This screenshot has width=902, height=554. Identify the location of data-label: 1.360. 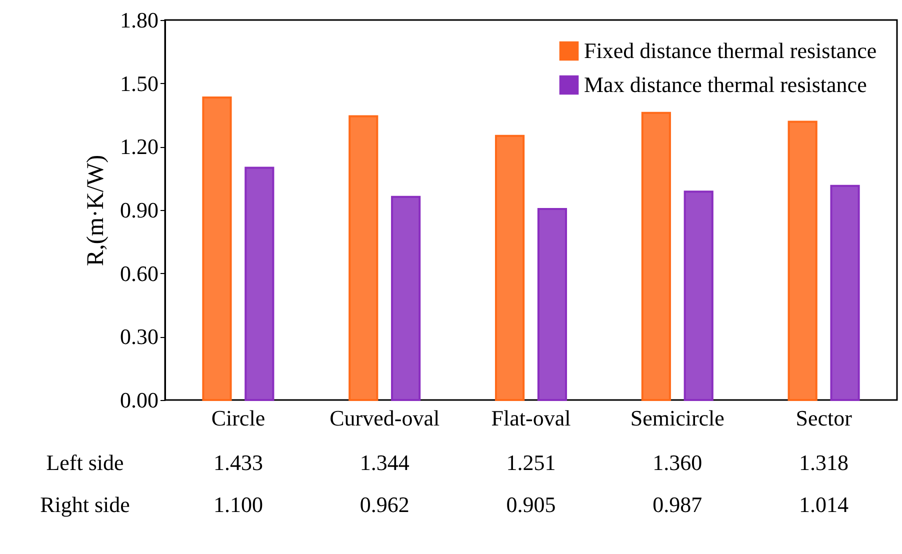
(677, 462).